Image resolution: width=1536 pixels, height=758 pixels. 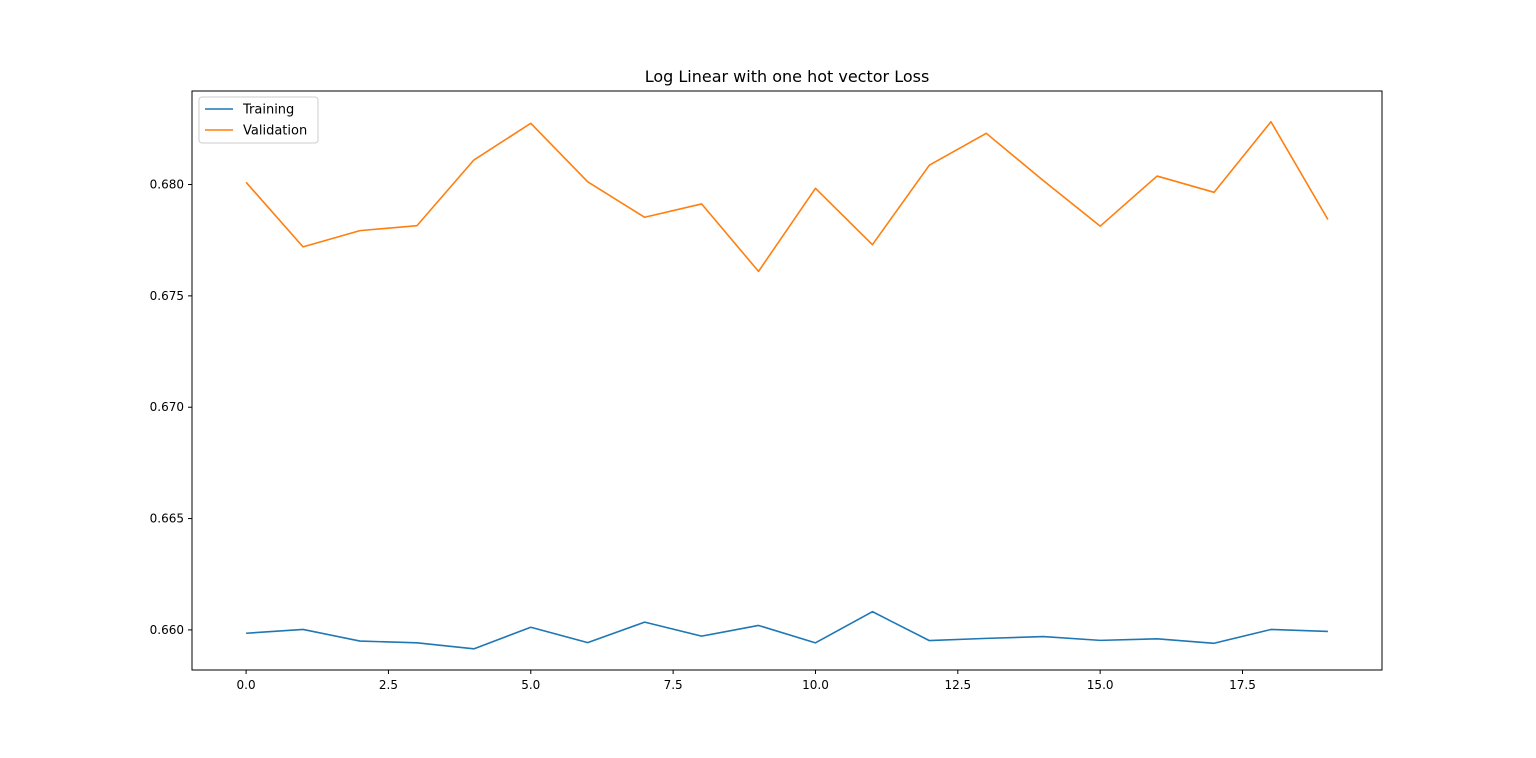 What do you see at coordinates (167, 519) in the screenshot?
I see `y-tick-label: 0.665` at bounding box center [167, 519].